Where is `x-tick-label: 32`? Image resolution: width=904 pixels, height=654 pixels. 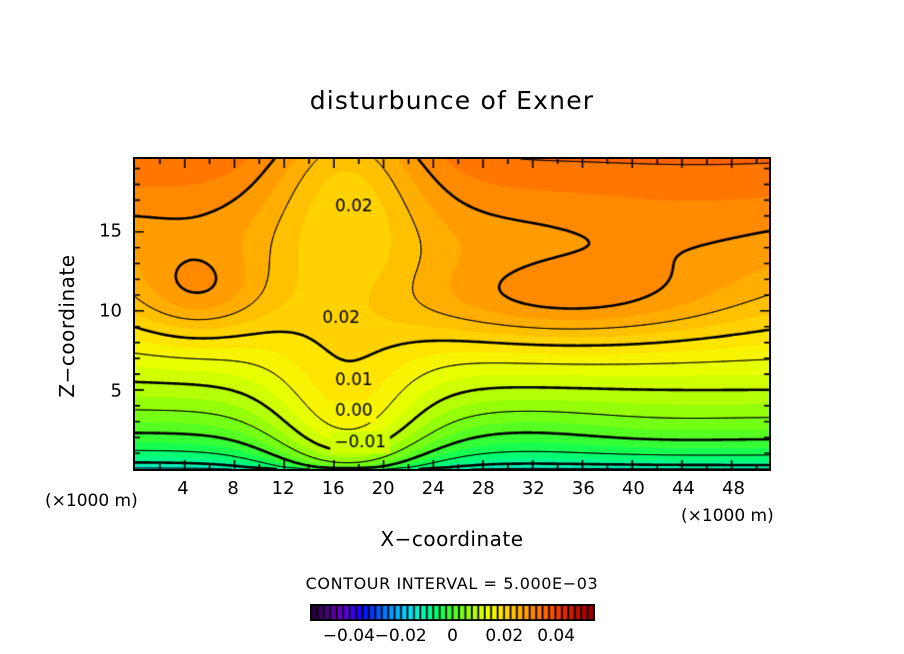 x-tick-label: 32 is located at coordinates (533, 488).